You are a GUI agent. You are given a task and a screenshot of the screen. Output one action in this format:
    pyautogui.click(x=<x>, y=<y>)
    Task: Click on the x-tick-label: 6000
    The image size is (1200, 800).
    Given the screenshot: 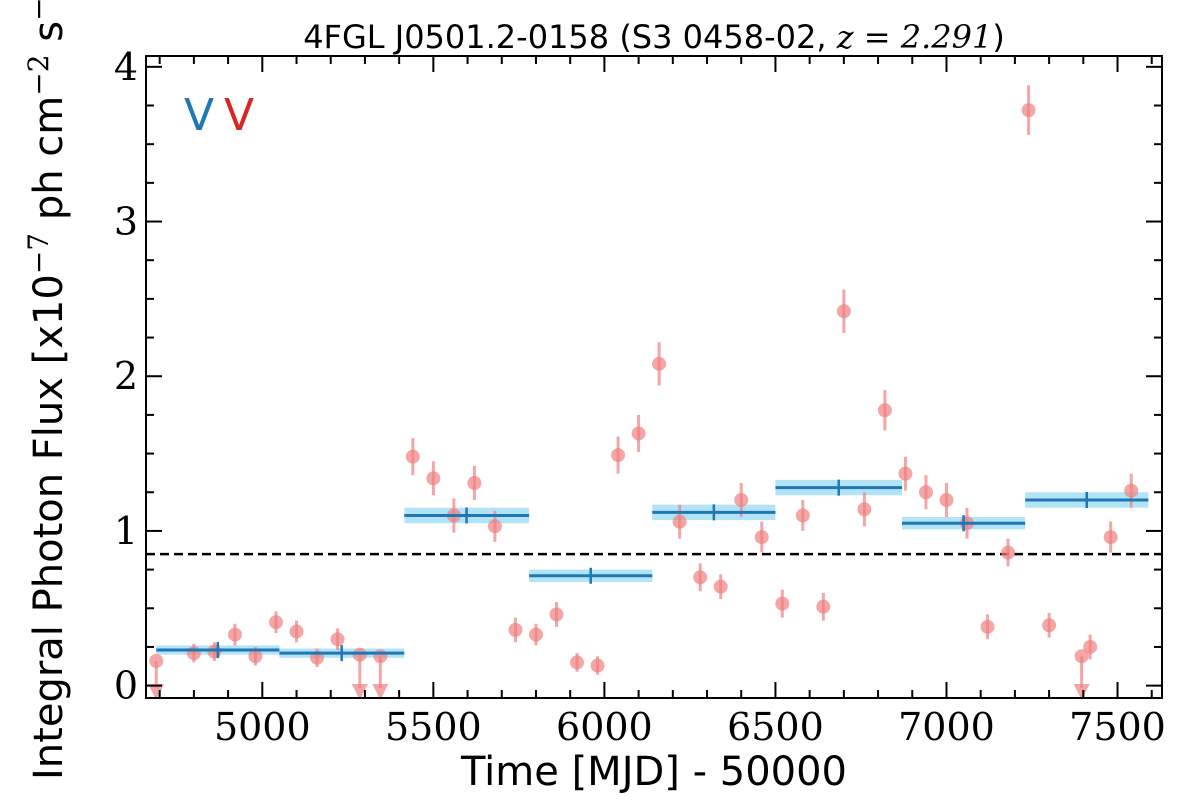 What is the action you would take?
    pyautogui.click(x=604, y=727)
    